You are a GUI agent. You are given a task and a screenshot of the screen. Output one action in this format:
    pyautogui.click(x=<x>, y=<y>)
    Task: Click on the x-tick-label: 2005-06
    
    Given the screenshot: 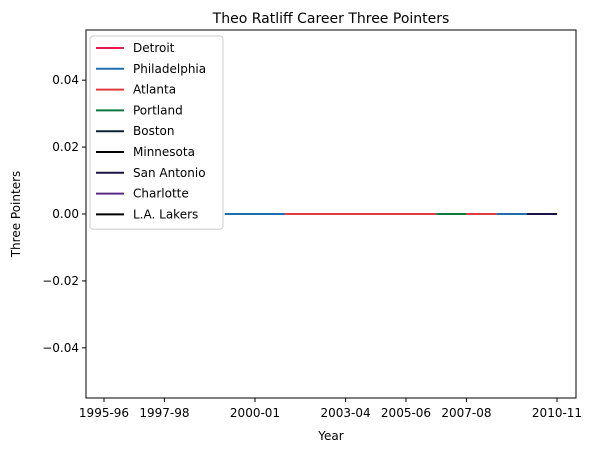 What is the action you would take?
    pyautogui.click(x=406, y=413)
    